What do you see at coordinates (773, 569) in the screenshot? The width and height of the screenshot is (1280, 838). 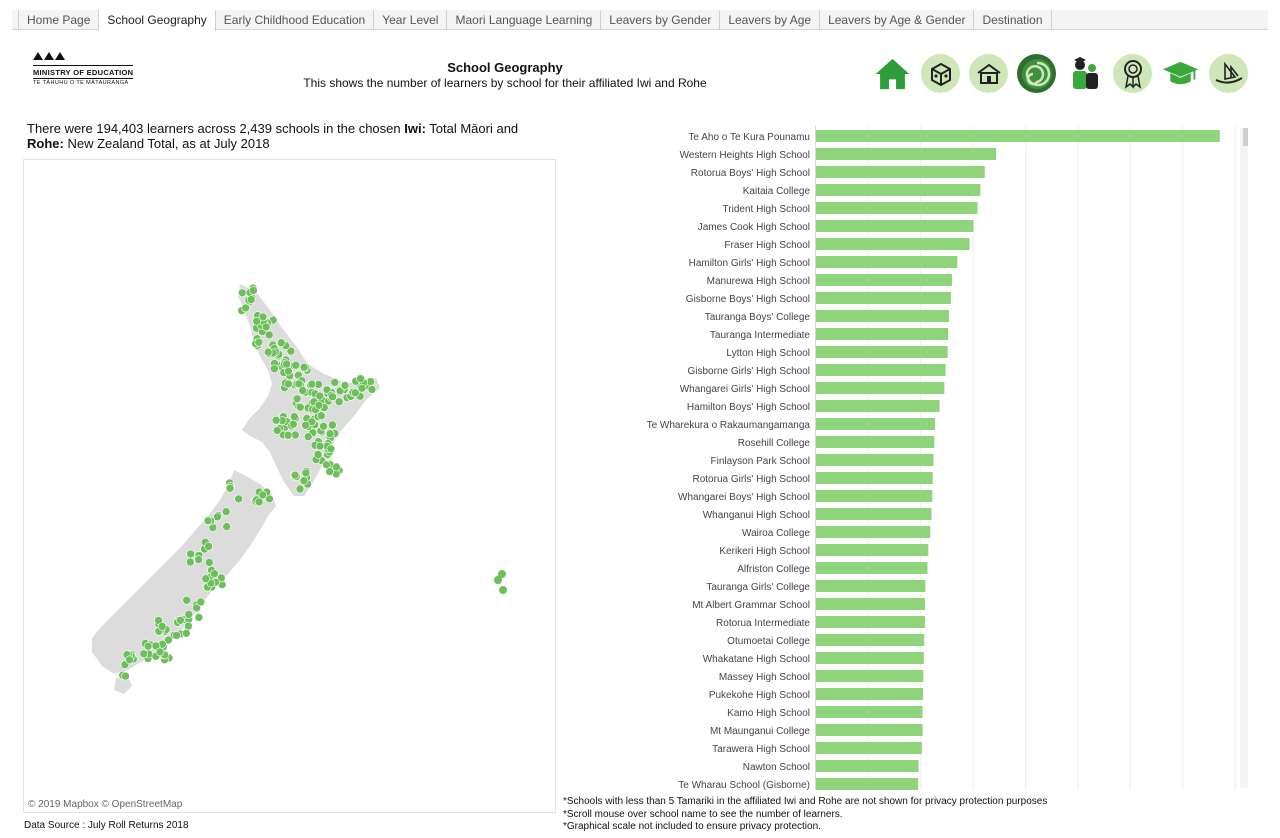 I see `bar-category-label: Alfriston College` at bounding box center [773, 569].